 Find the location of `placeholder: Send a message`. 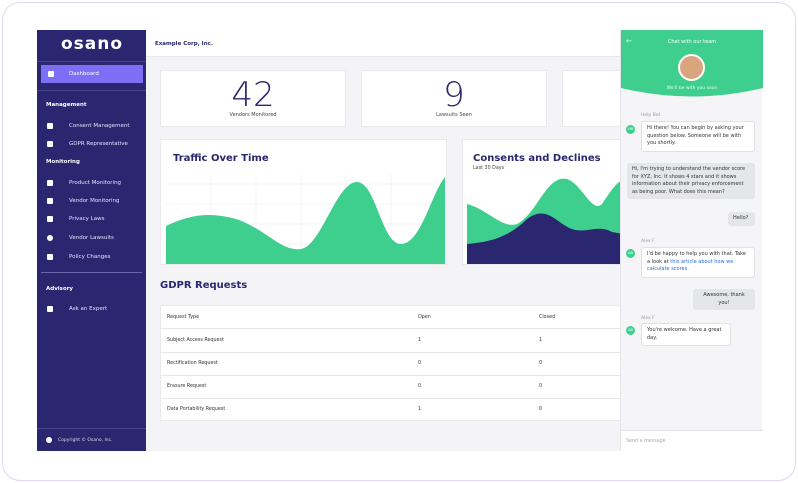

placeholder: Send a message is located at coordinates (646, 441).